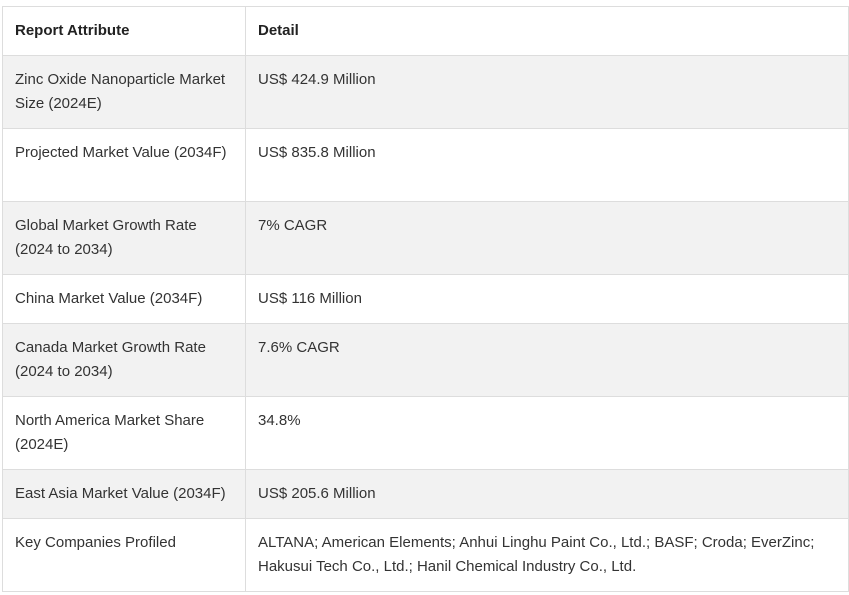  Describe the element at coordinates (124, 165) in the screenshot. I see `attribute-cell: Projected Market Value (2034F)` at that location.